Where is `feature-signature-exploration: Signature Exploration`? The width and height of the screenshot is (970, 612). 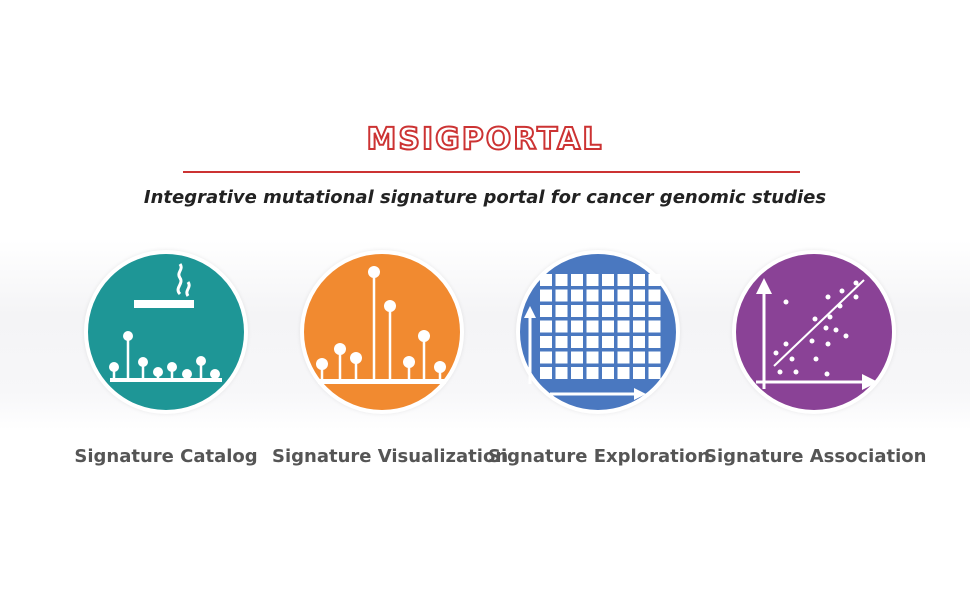 feature-signature-exploration: Signature Exploration is located at coordinates (599, 358).